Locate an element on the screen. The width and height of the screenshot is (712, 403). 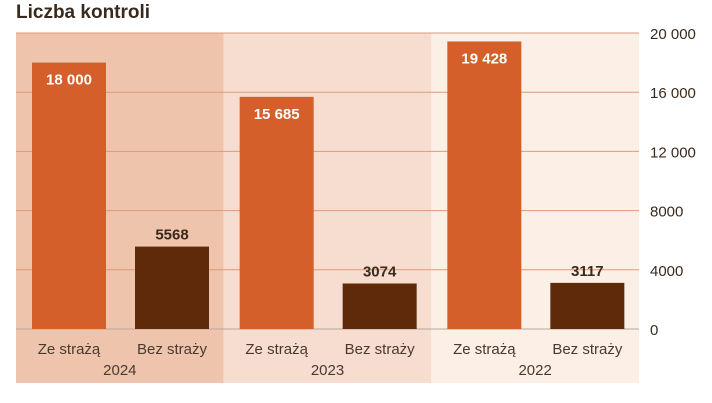
y-tick-label: 0 is located at coordinates (654, 330).